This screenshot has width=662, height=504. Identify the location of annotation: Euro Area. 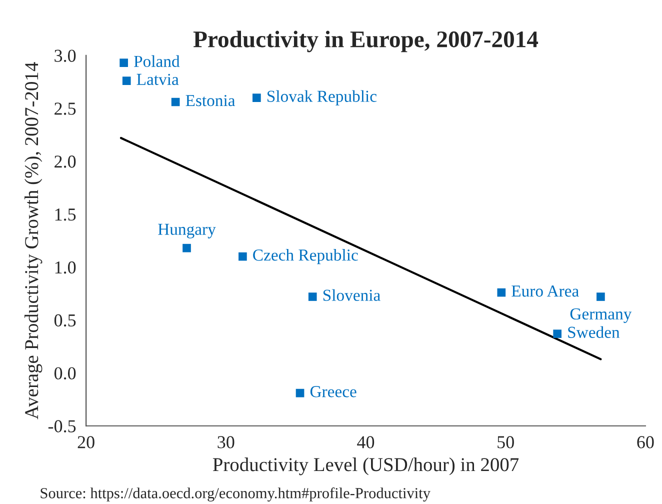
(545, 291).